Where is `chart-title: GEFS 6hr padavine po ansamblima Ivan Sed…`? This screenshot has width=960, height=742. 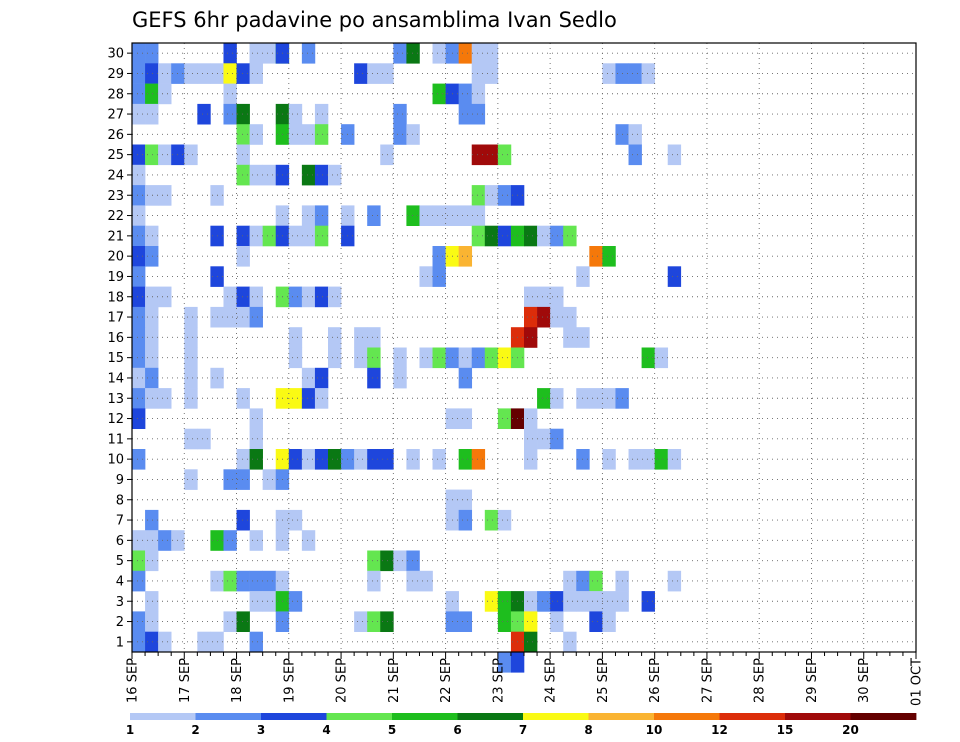
chart-title: GEFS 6hr padavine po ansamblima Ivan Sed… is located at coordinates (374, 20).